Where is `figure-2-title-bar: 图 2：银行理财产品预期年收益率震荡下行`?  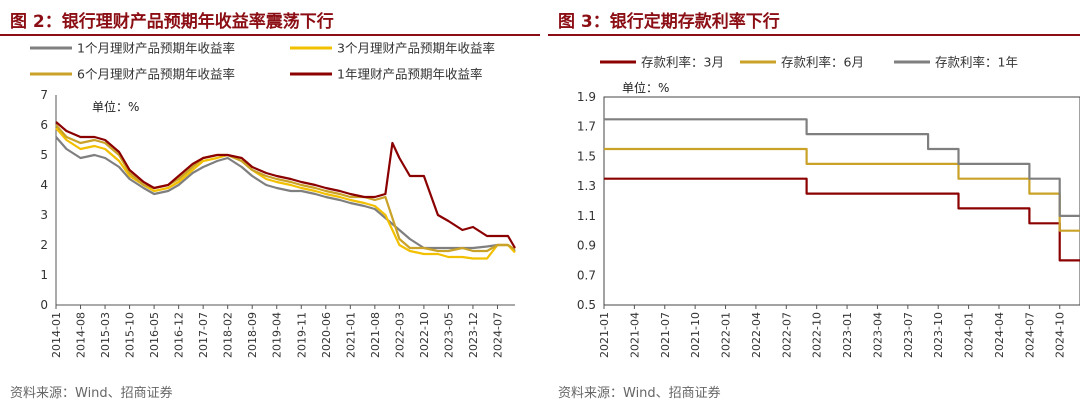 figure-2-title-bar: 图 2：银行理财产品预期年收益率震荡下行 is located at coordinates (270, 20).